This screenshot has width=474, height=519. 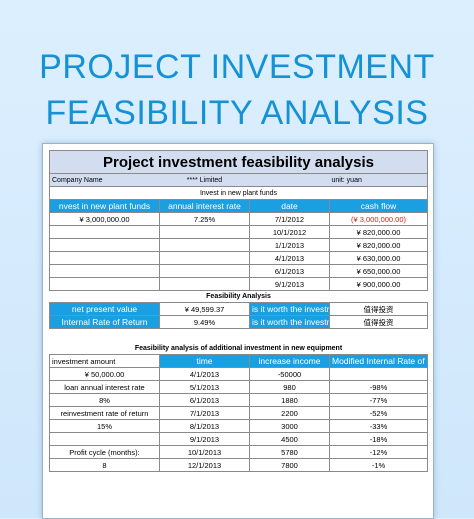 I want to click on sheet-title: Project investment feasibility analysis, so click(x=238, y=162).